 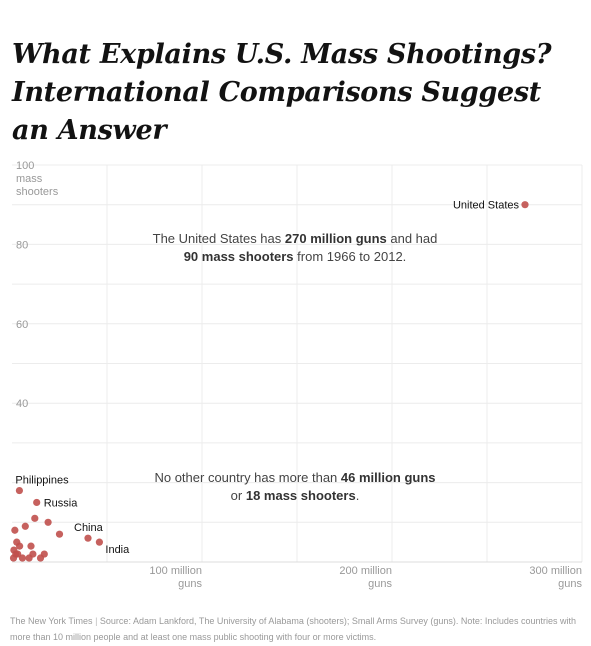 What do you see at coordinates (175, 571) in the screenshot?
I see `x-tick-label: 100 million` at bounding box center [175, 571].